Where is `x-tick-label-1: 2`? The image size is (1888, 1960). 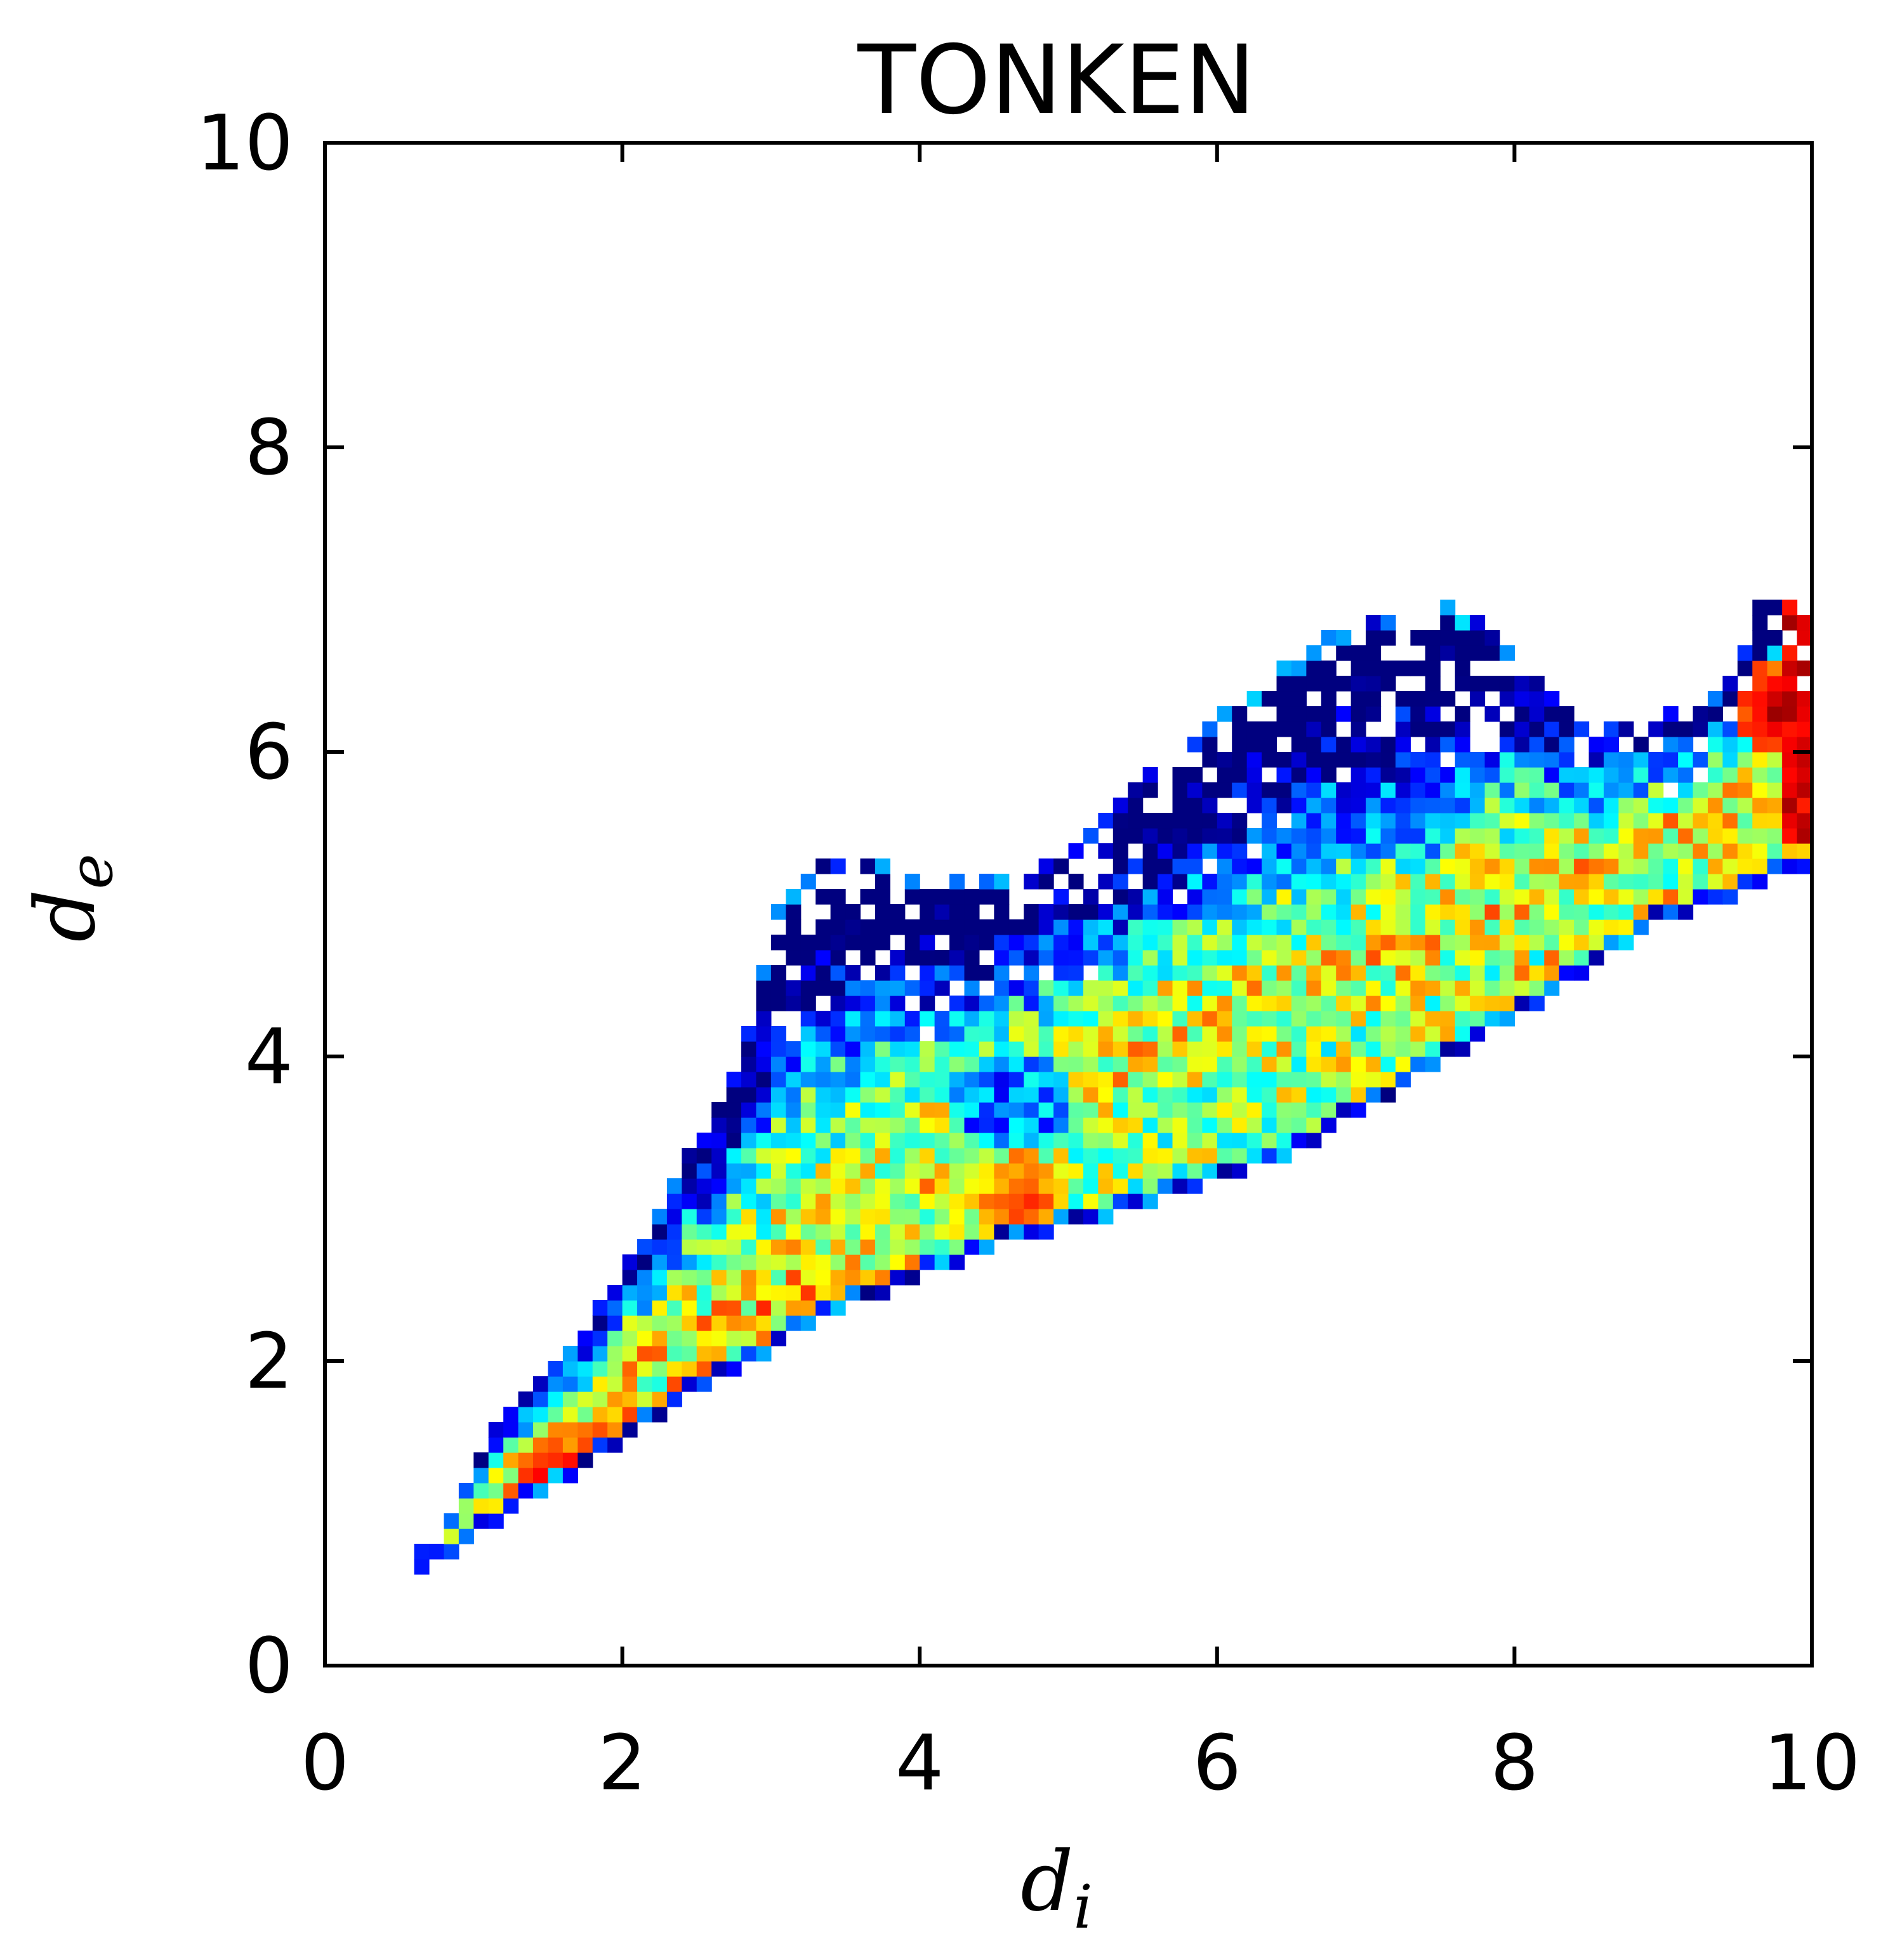
x-tick-label-1: 2 is located at coordinates (622, 1764).